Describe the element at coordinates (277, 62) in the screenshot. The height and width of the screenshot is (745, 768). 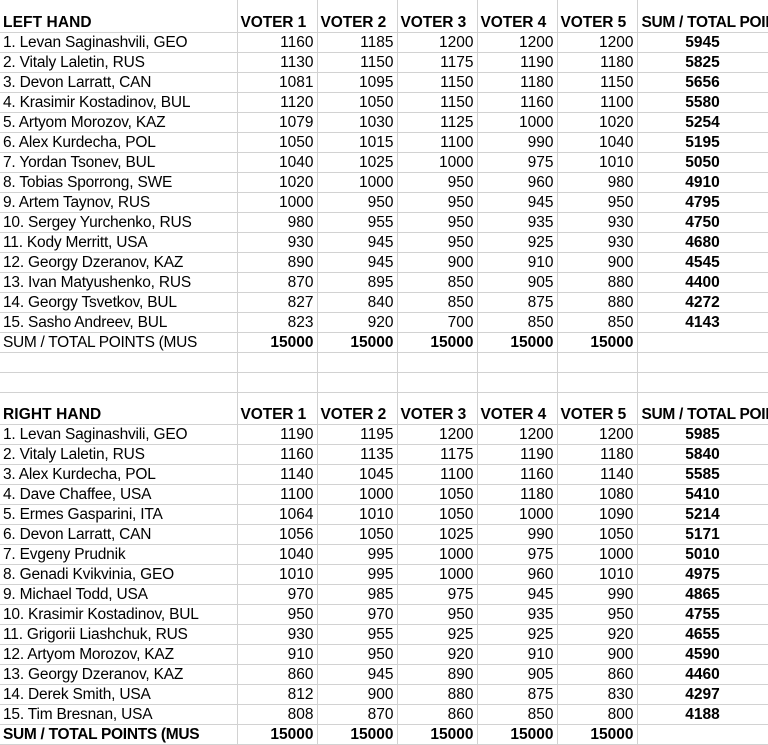
I see `vote-score-voter-1: 1130` at that location.